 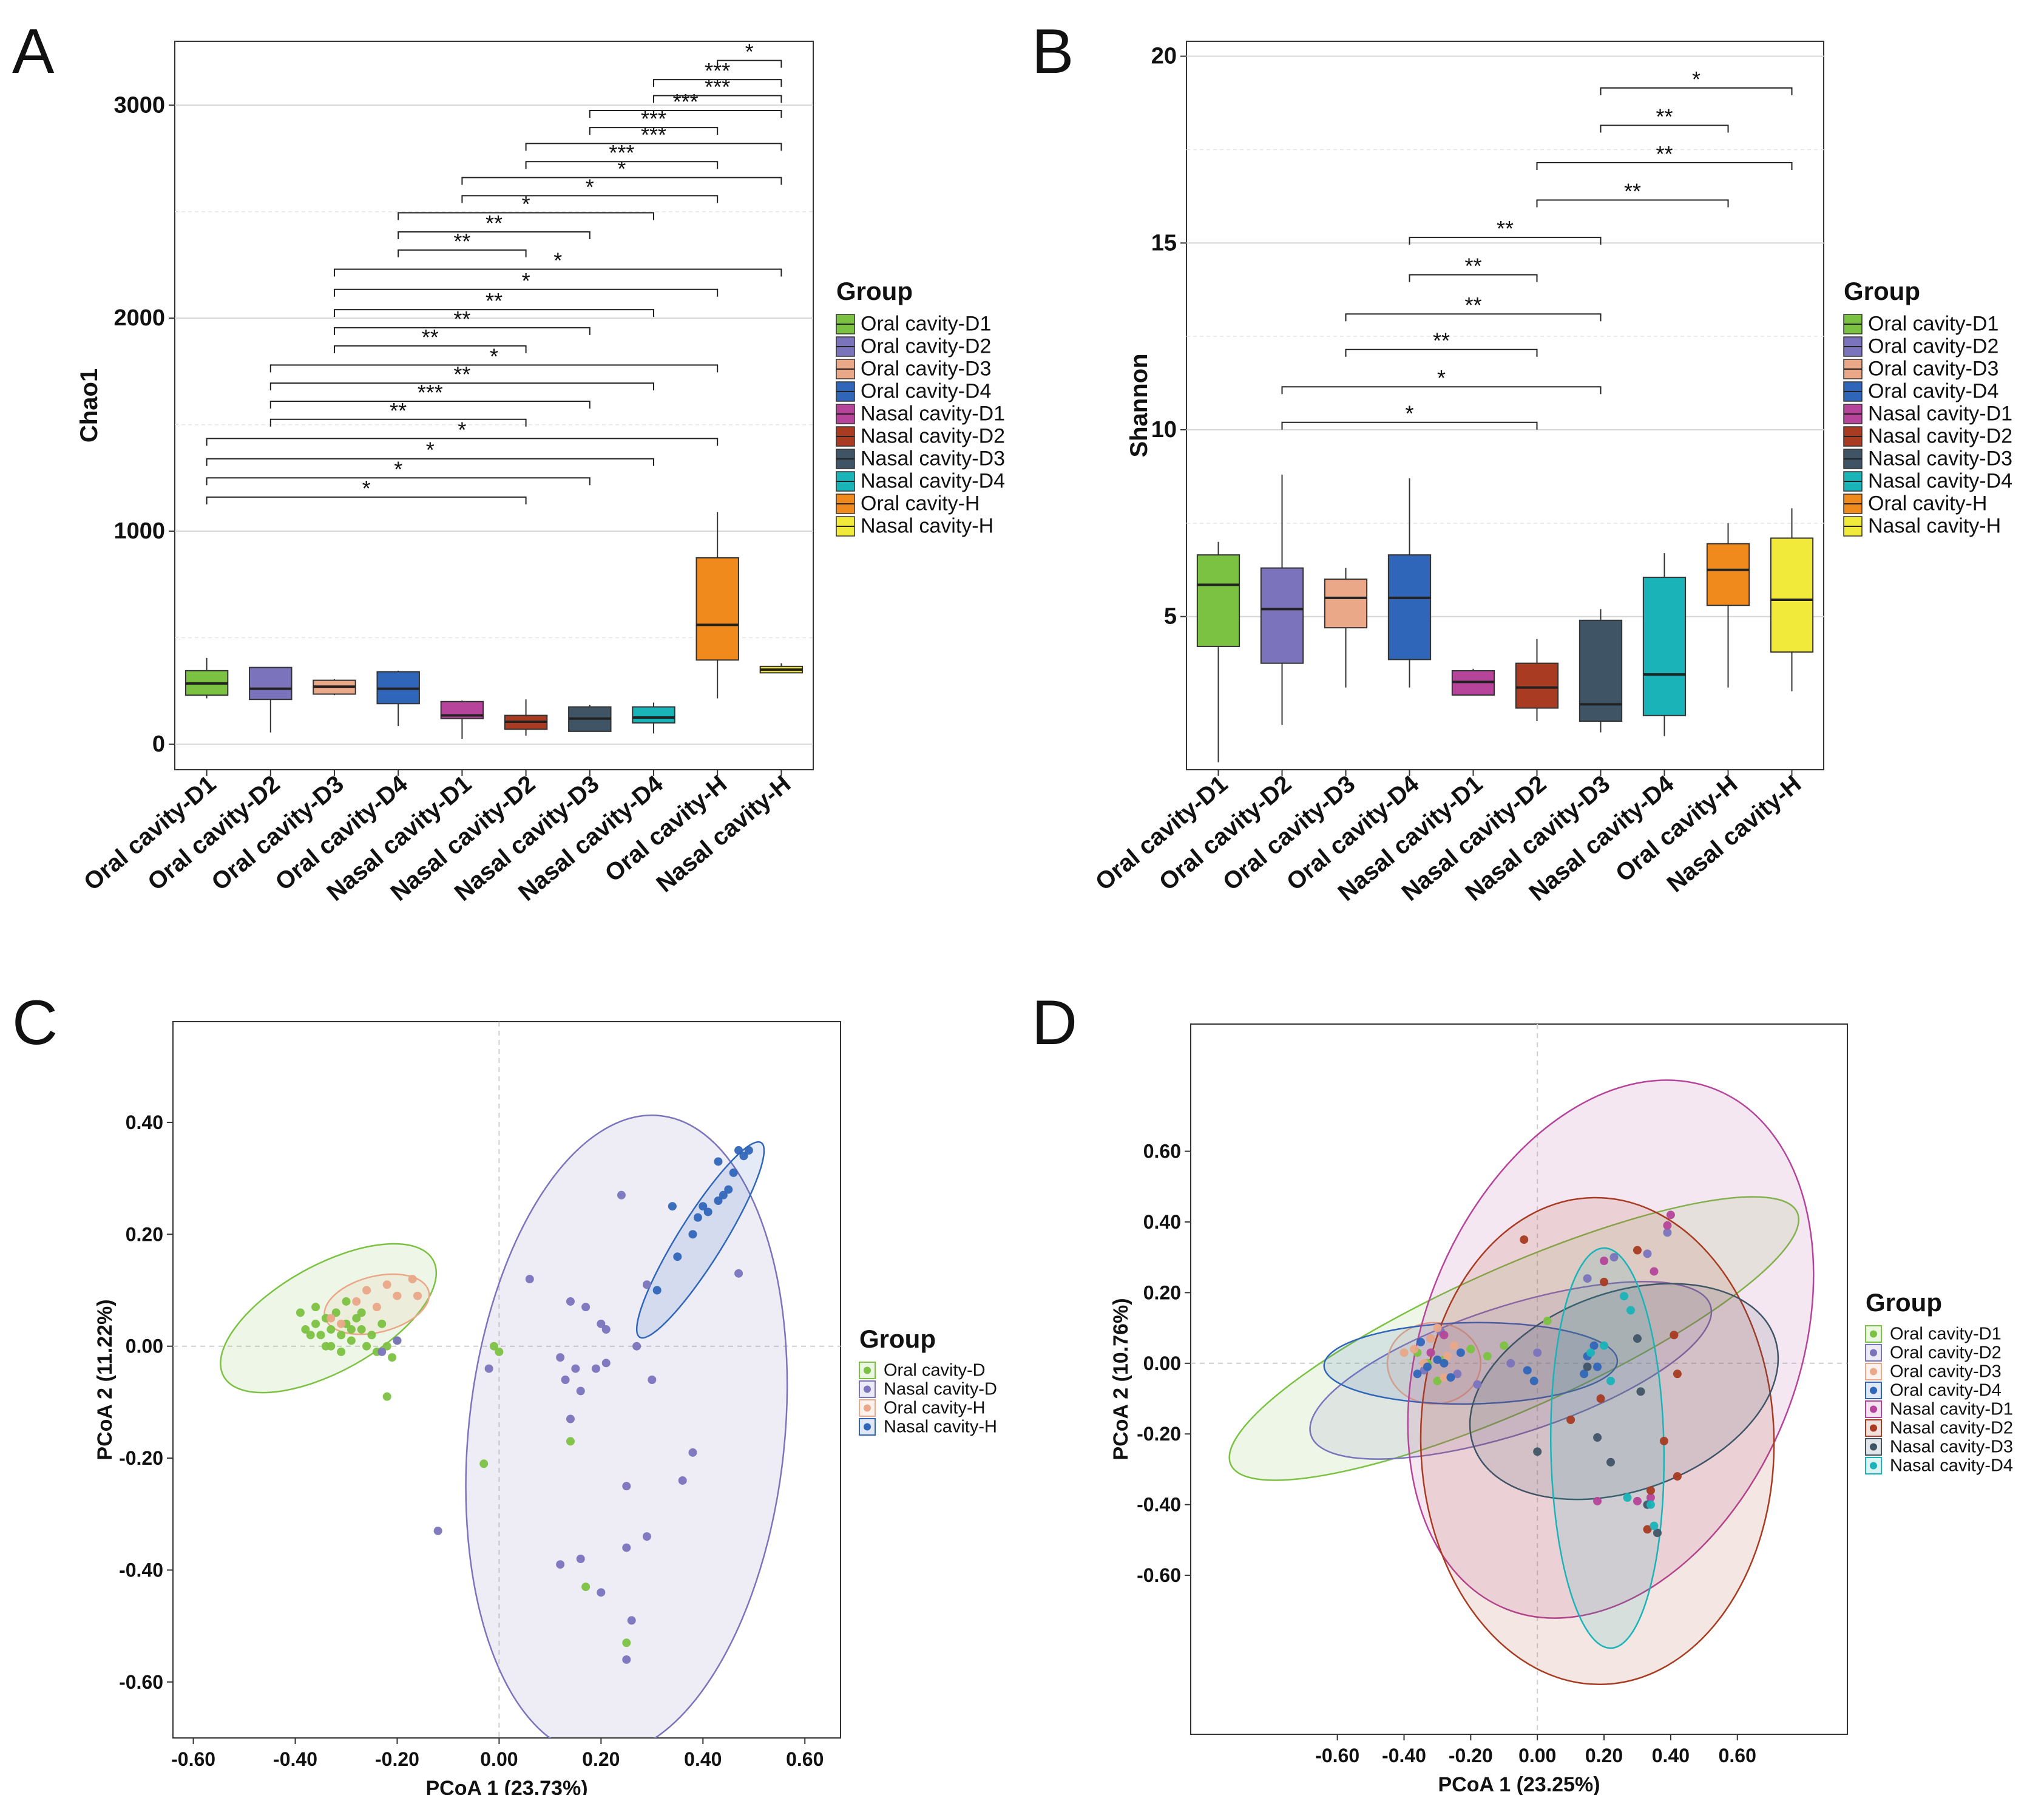 What do you see at coordinates (940, 1389) in the screenshot?
I see `legend-item-label: Nasal cavity-D` at bounding box center [940, 1389].